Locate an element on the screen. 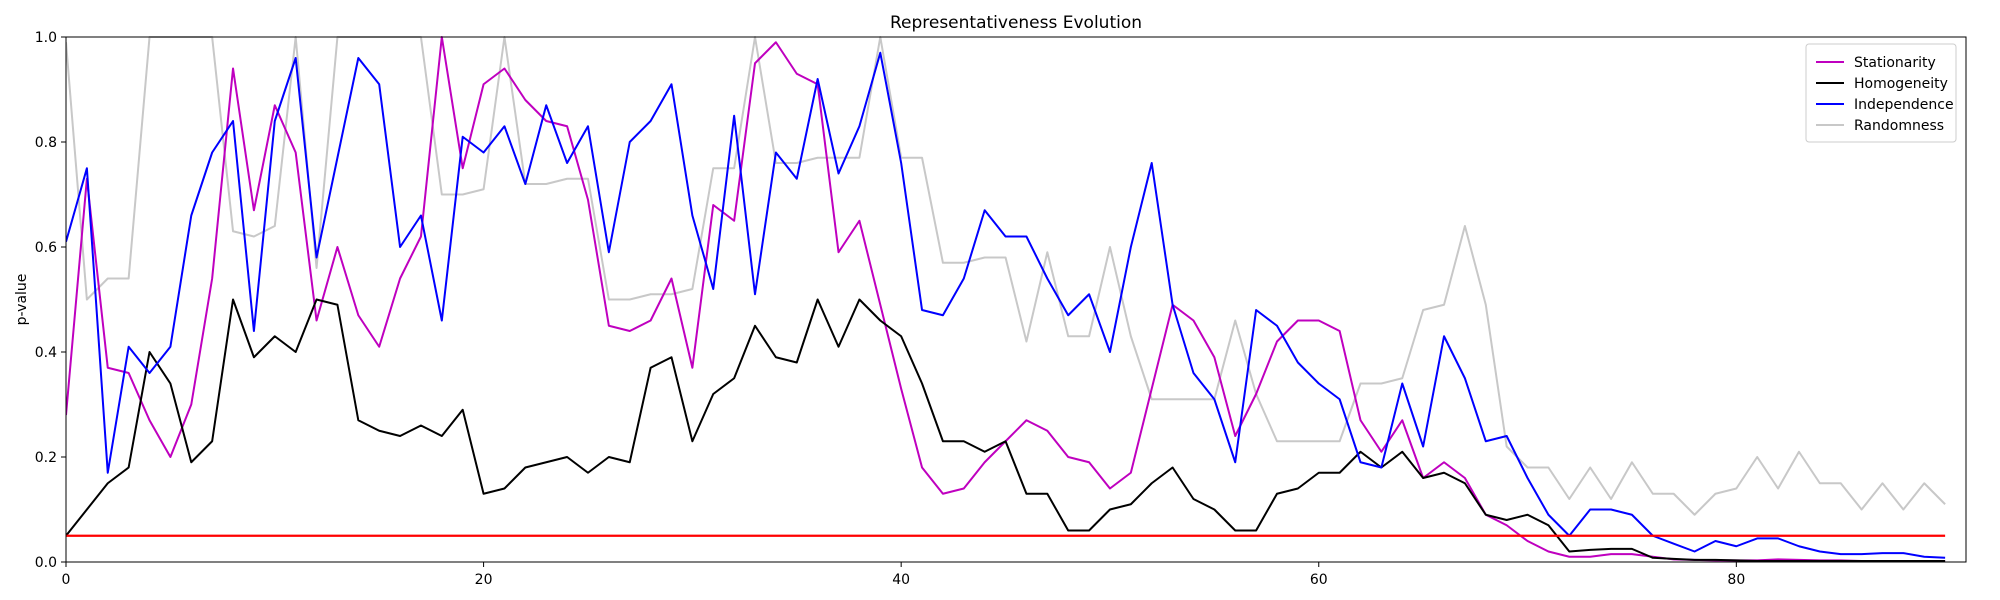 This screenshot has width=2000, height=600. y-axis-title: p-value is located at coordinates (22, 300).